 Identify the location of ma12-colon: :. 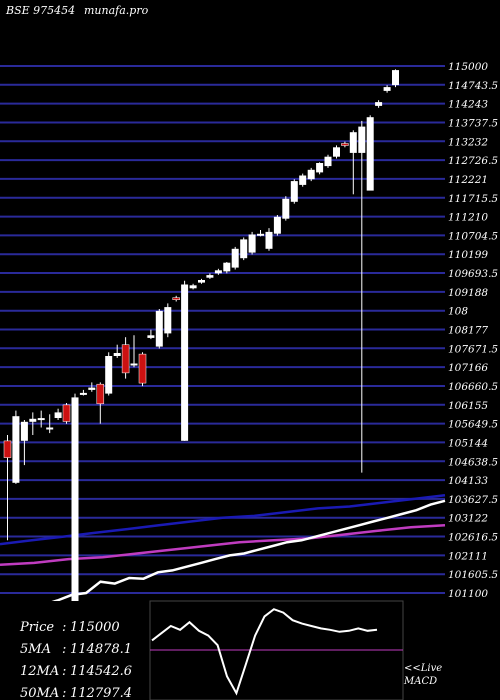
(64, 671).